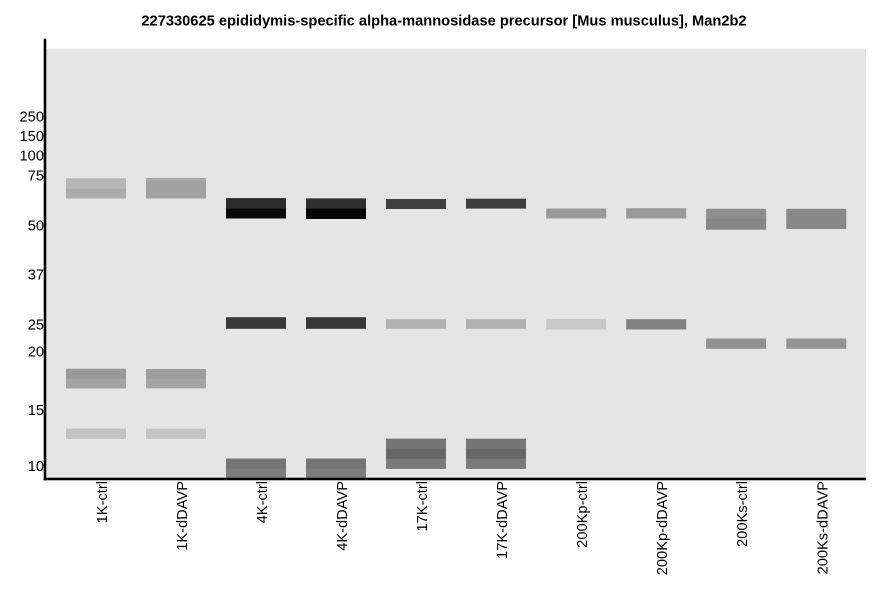  Describe the element at coordinates (36, 177) in the screenshot. I see `svg-text: 75` at that location.